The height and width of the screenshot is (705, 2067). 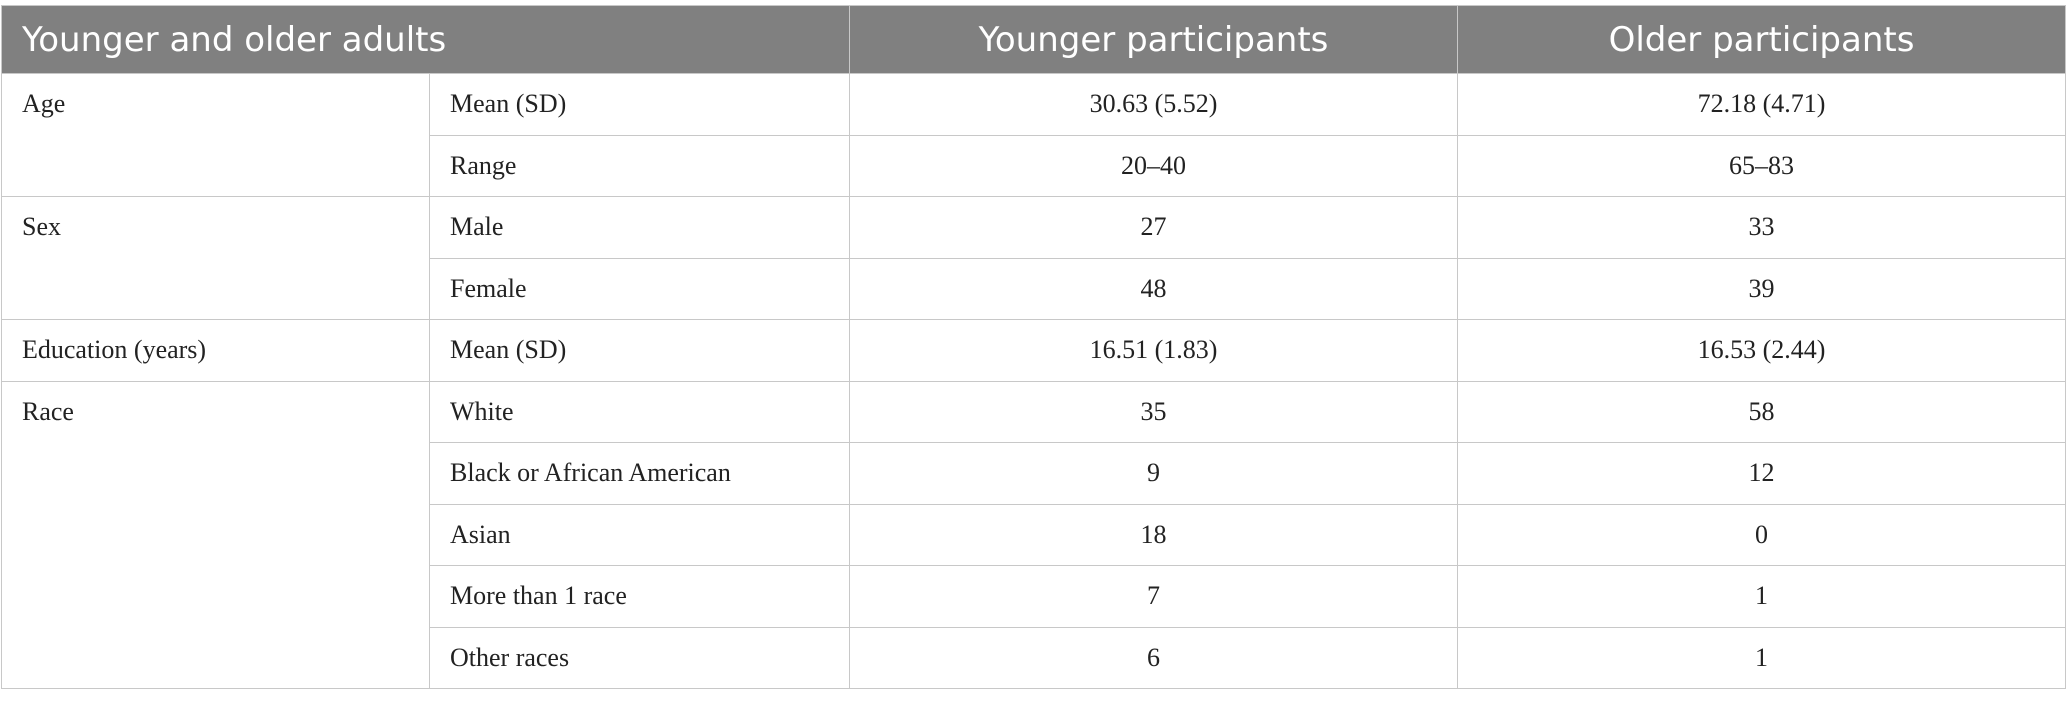 I want to click on group-label-sex: Sex, so click(x=215, y=258).